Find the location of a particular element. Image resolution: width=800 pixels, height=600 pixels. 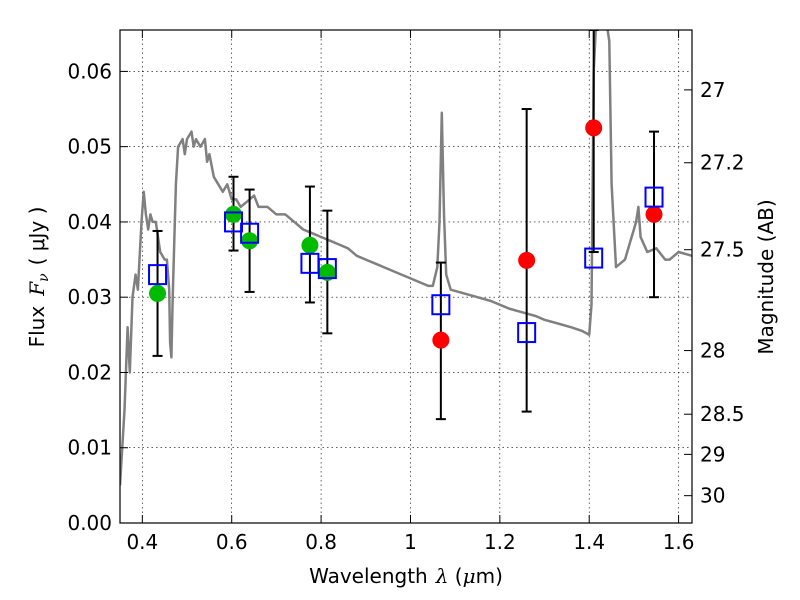

y-tick-label: 0.04 is located at coordinates (89, 222).